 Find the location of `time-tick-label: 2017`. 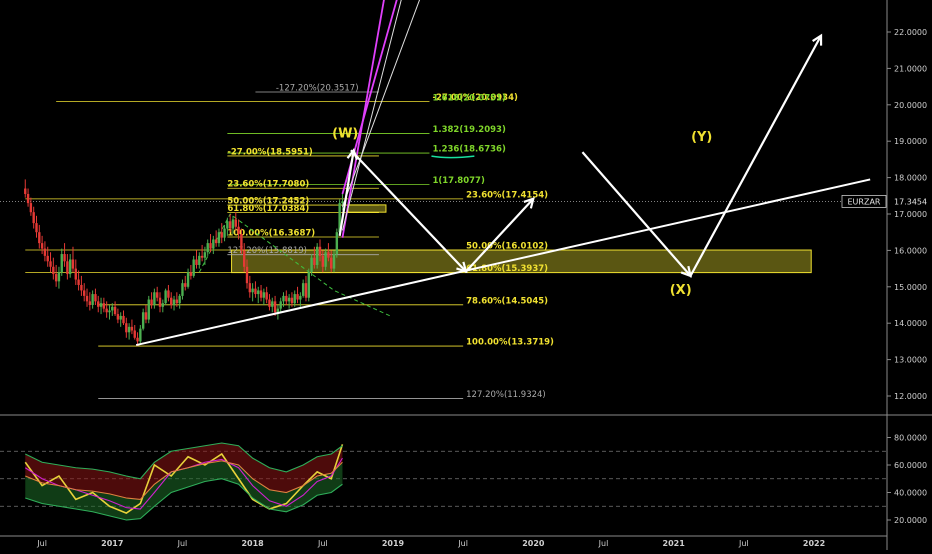

time-tick-label: 2017 is located at coordinates (112, 543).